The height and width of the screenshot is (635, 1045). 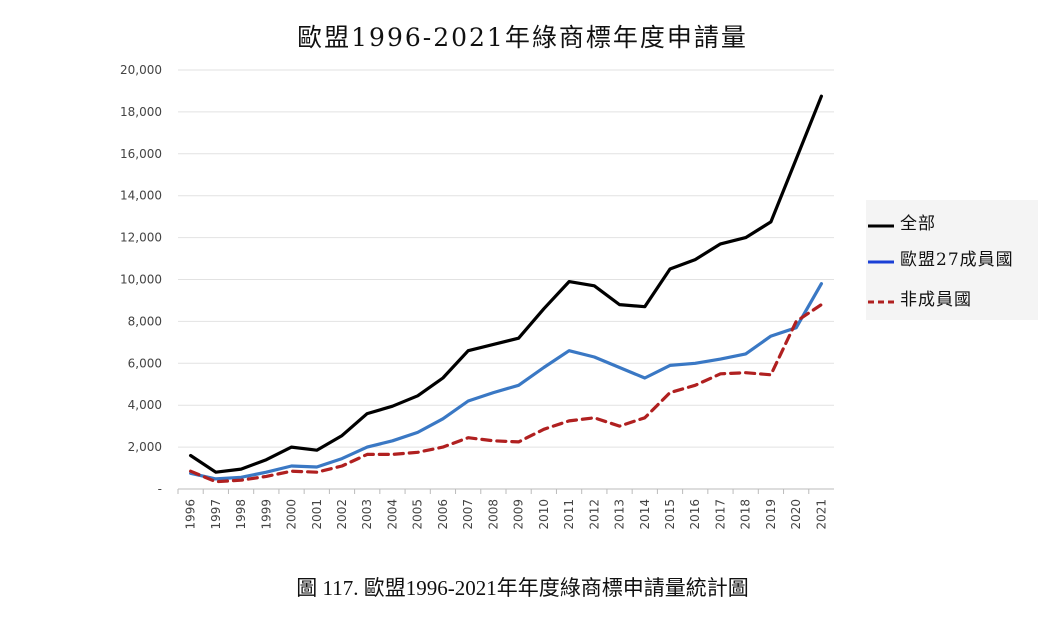 What do you see at coordinates (367, 514) in the screenshot?
I see `x-tick-label: 2003` at bounding box center [367, 514].